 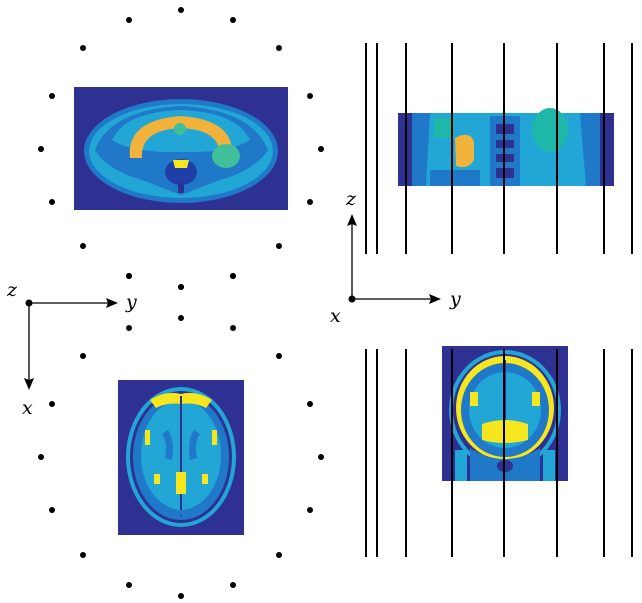 What do you see at coordinates (29, 384) in the screenshot?
I see `arrow-down-icon` at bounding box center [29, 384].